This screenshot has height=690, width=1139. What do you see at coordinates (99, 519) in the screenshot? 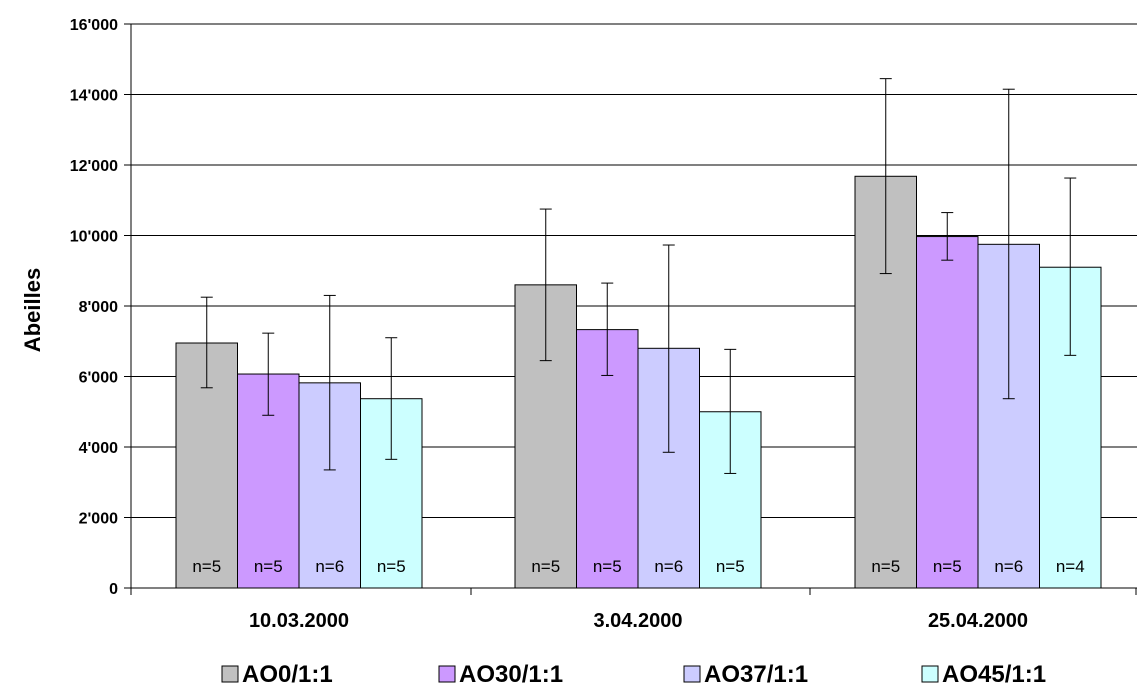
I see `y-tick-label: 2'000` at bounding box center [99, 519].